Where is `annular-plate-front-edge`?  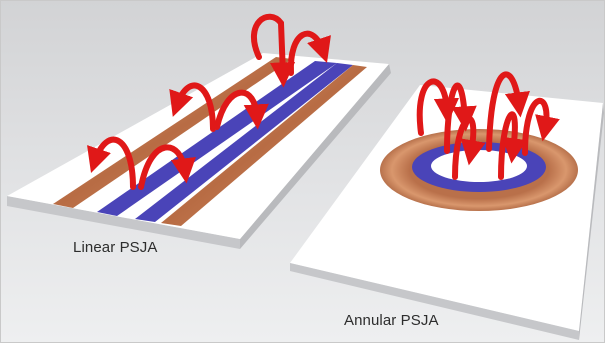 annular-plate-front-edge is located at coordinates (434, 301).